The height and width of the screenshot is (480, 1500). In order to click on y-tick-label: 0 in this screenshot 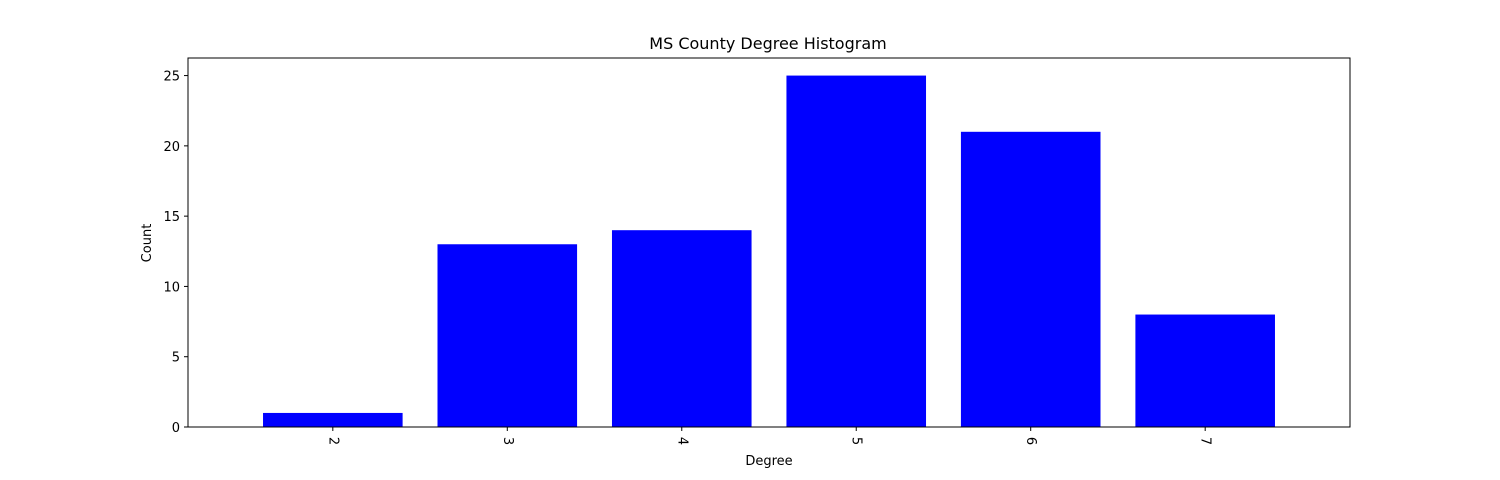, I will do `click(176, 428)`.